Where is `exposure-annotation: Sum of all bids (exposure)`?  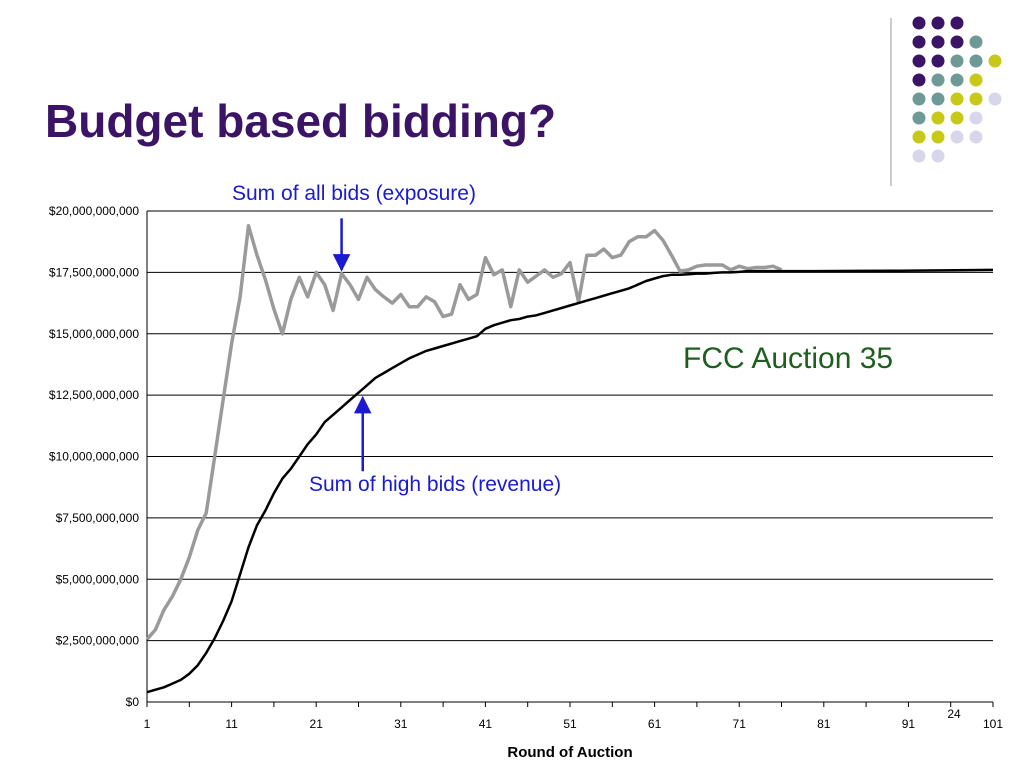
exposure-annotation: Sum of all bids (exposure) is located at coordinates (354, 193).